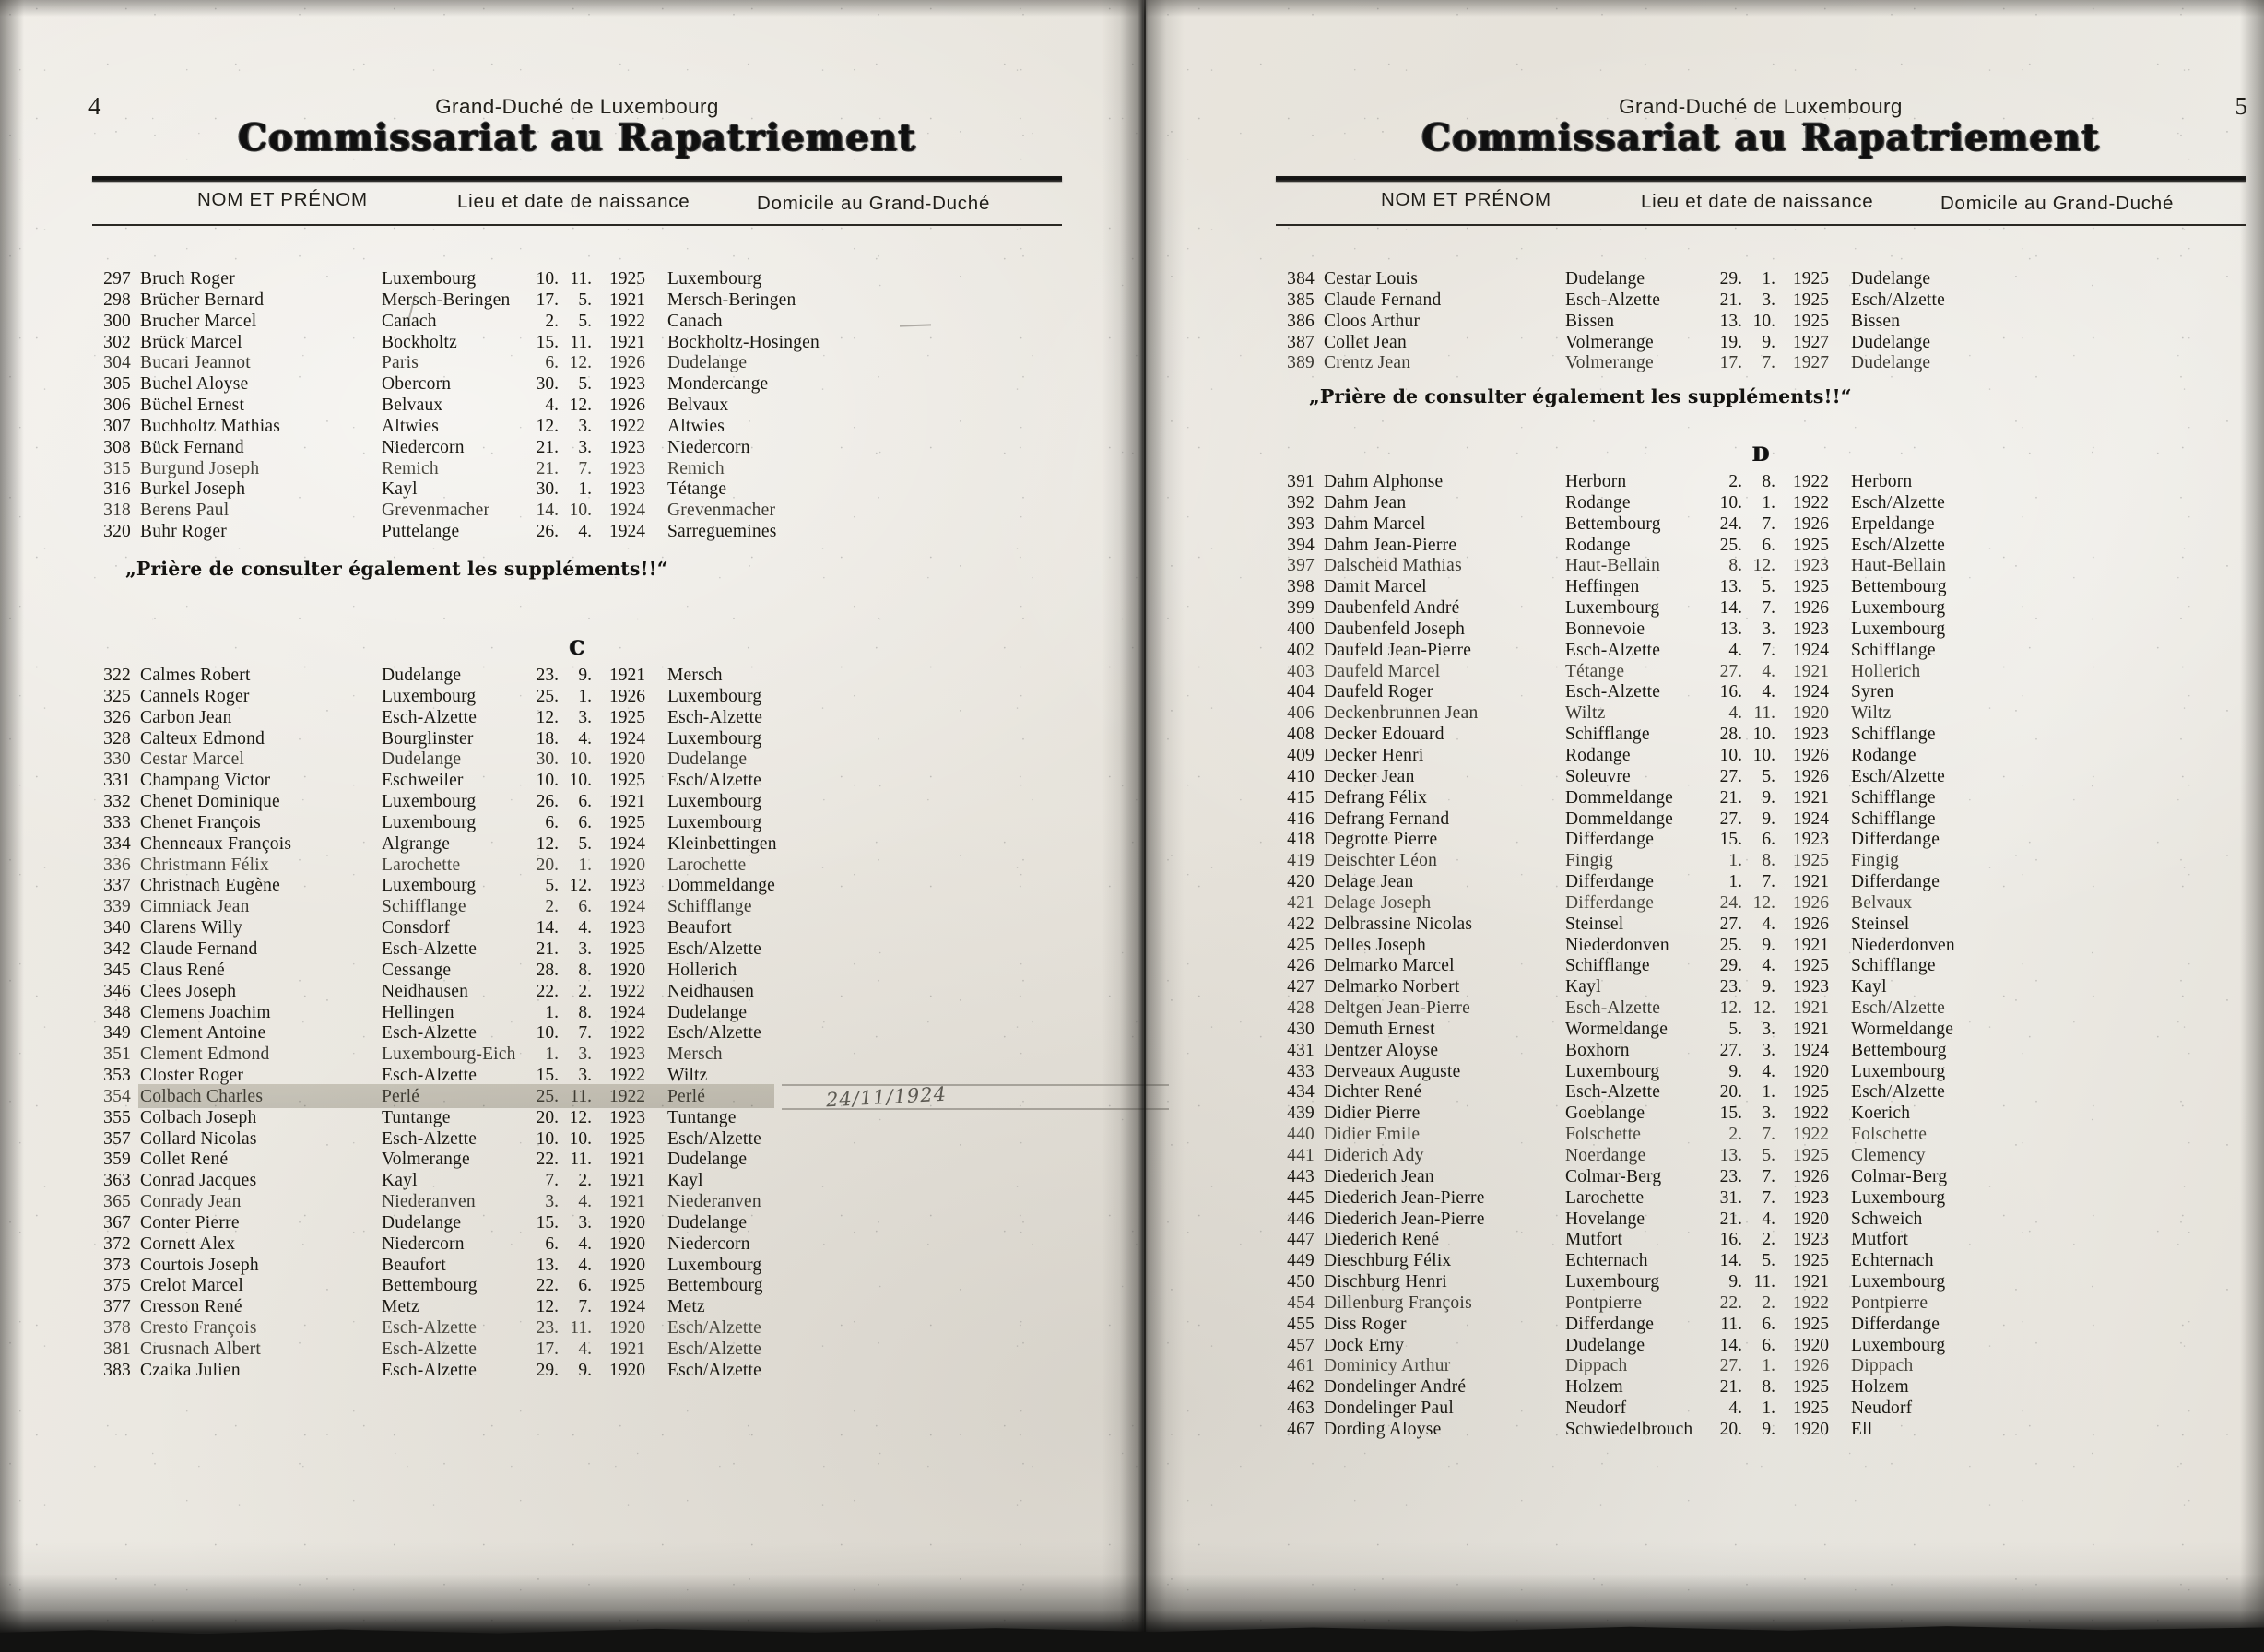 Image resolution: width=2264 pixels, height=1652 pixels. What do you see at coordinates (1598, 776) in the screenshot?
I see `row-birthplace: Soleuvre` at bounding box center [1598, 776].